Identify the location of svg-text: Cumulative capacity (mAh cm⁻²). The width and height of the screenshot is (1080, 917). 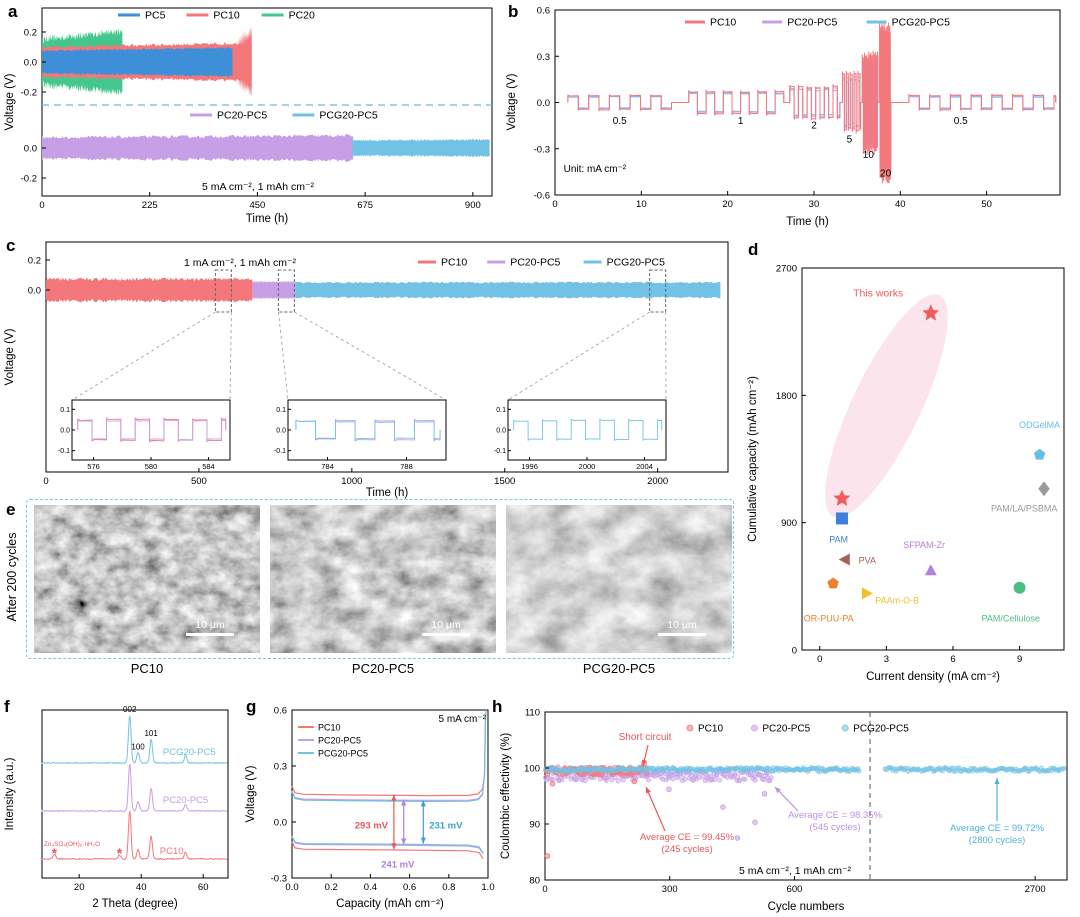
(753, 459).